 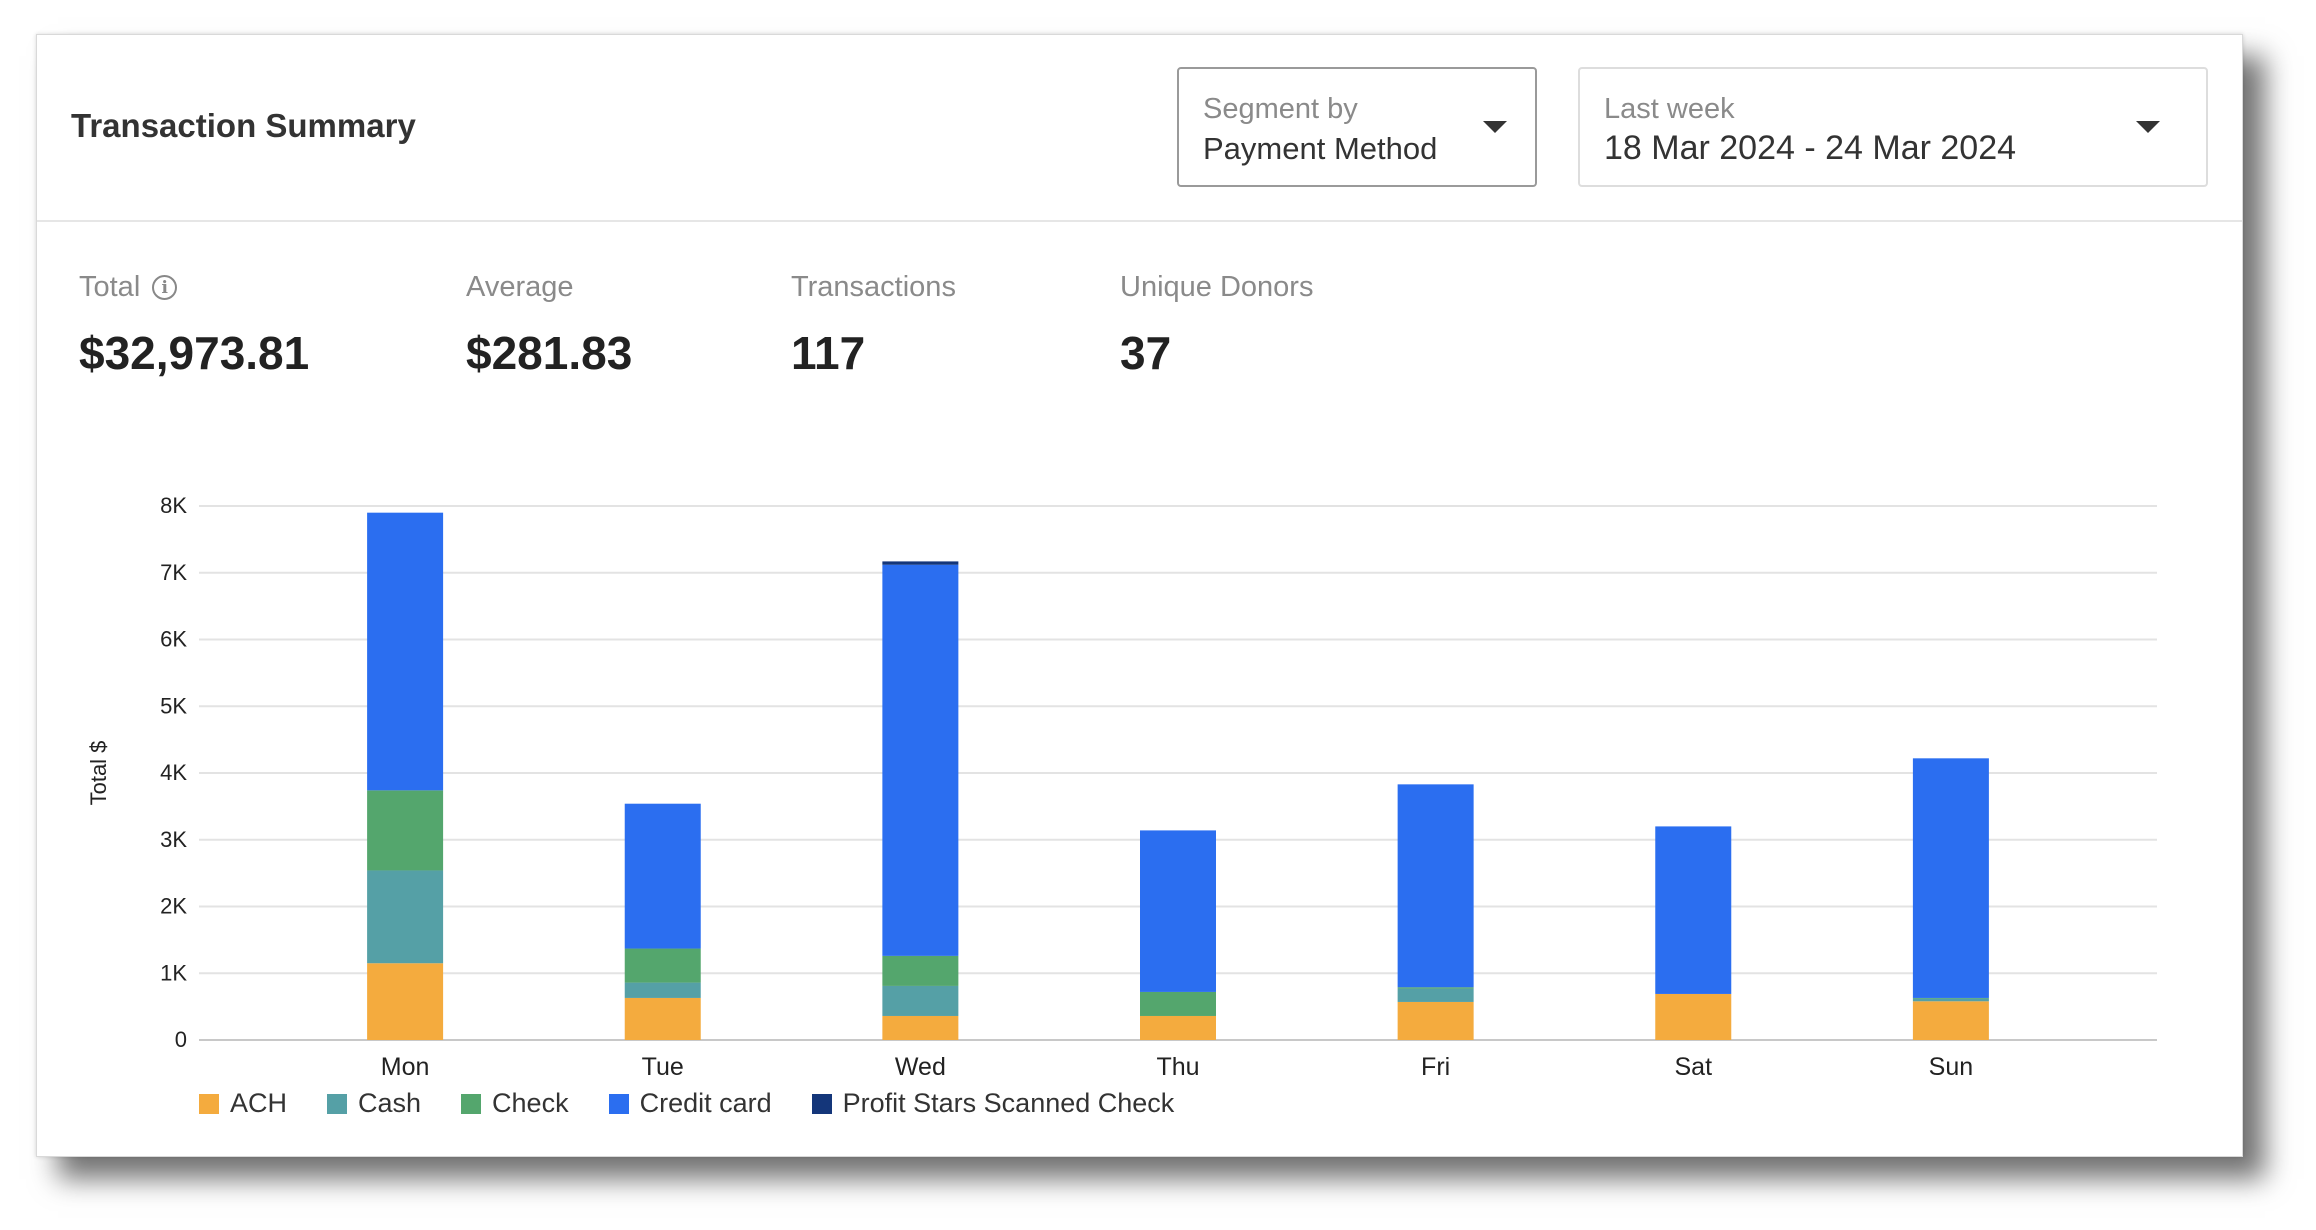 I want to click on legend-item-cash: Cash, so click(x=374, y=1103).